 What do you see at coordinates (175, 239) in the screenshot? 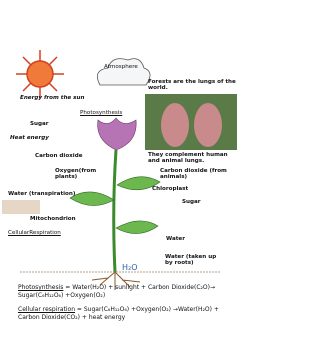
I see `label: Water` at bounding box center [175, 239].